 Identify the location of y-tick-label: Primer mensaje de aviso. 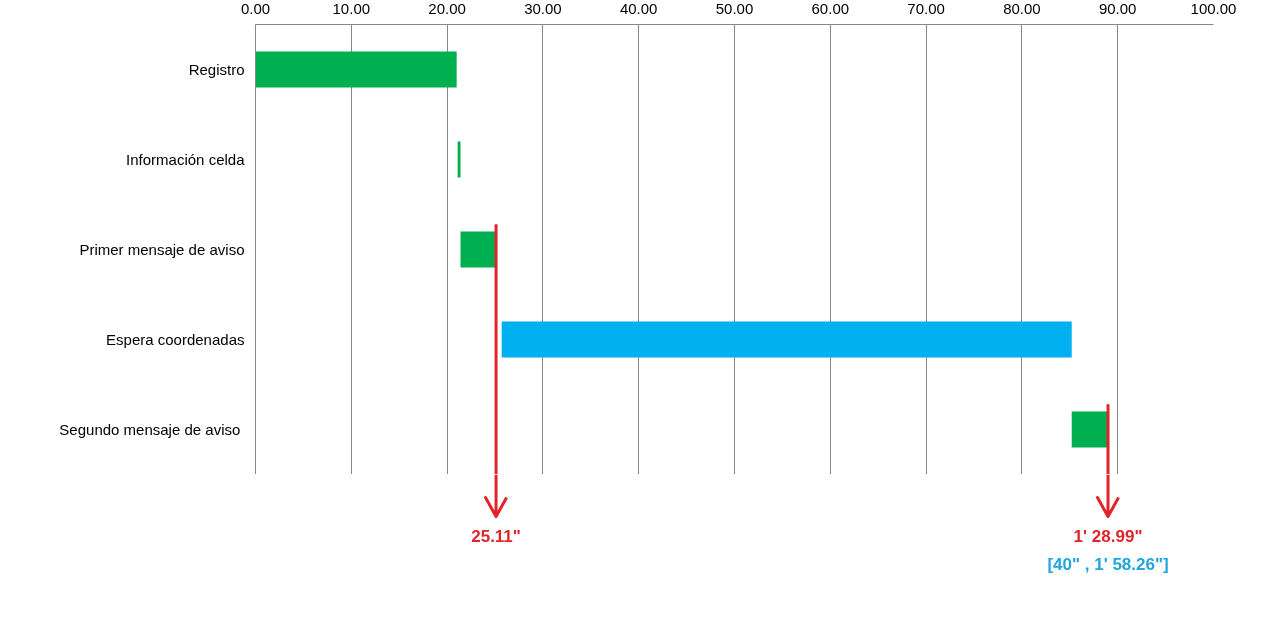
(162, 249).